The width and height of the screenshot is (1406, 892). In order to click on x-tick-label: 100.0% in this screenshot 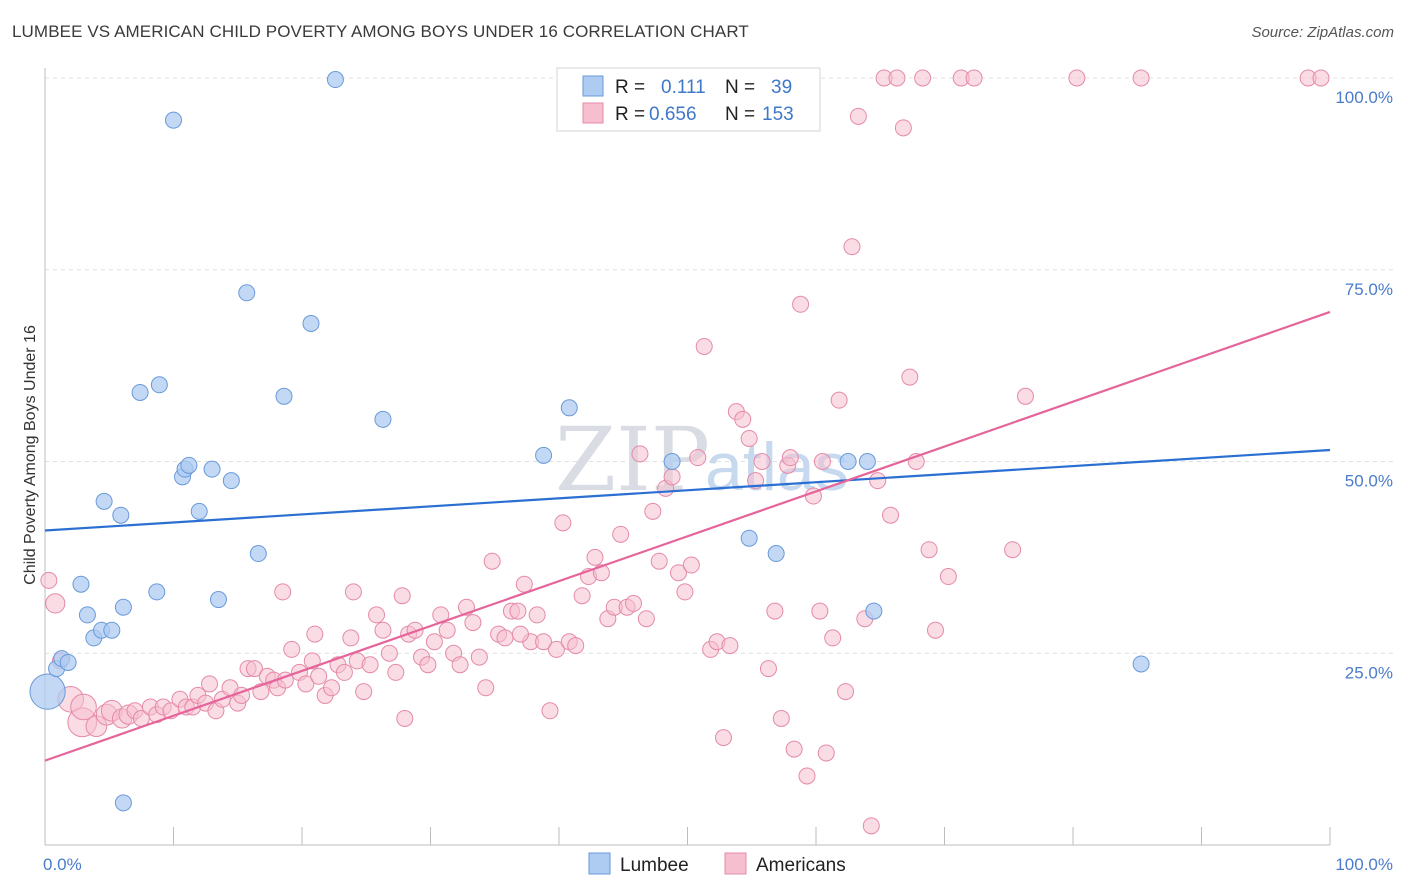, I will do `click(1364, 864)`.